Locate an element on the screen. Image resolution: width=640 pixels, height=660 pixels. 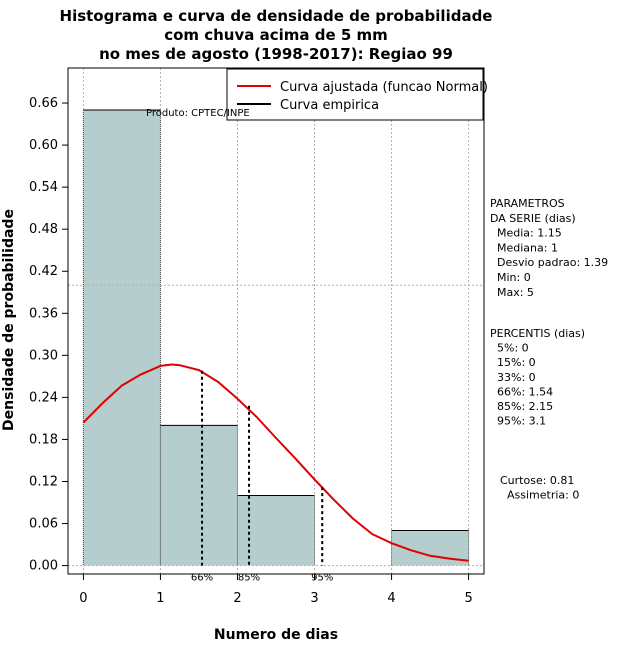
percentile-label: 66% is located at coordinates (202, 578).